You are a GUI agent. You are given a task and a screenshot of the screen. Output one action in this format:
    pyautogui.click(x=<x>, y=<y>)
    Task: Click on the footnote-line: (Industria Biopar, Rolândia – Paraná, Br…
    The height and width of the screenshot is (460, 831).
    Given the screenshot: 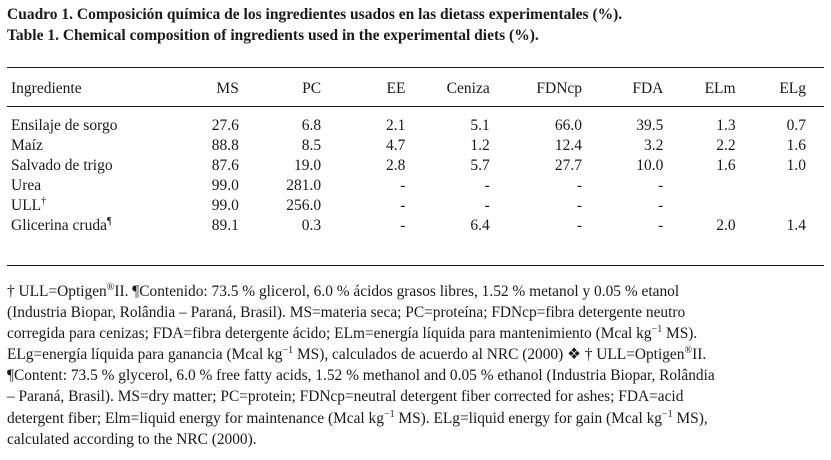 What is the action you would take?
    pyautogui.click(x=417, y=312)
    